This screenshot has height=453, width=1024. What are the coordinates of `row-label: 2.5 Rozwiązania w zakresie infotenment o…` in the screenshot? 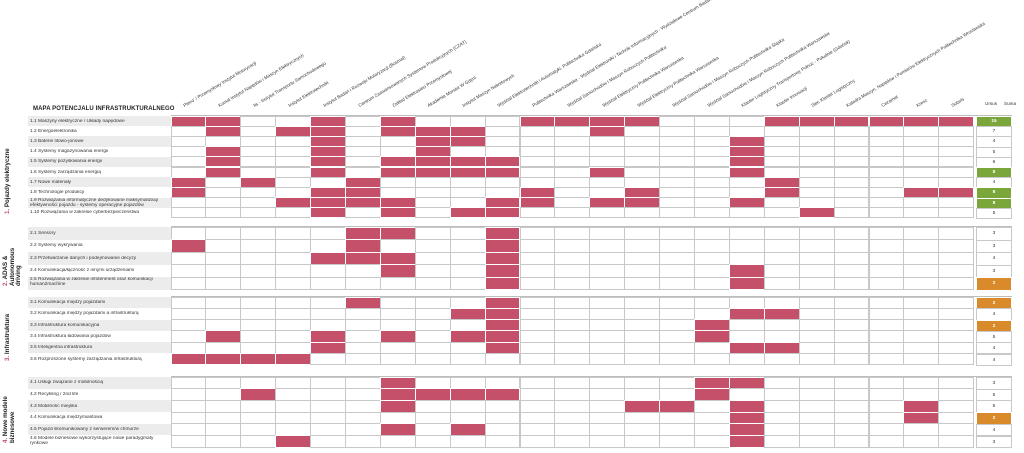 It's located at (91, 282).